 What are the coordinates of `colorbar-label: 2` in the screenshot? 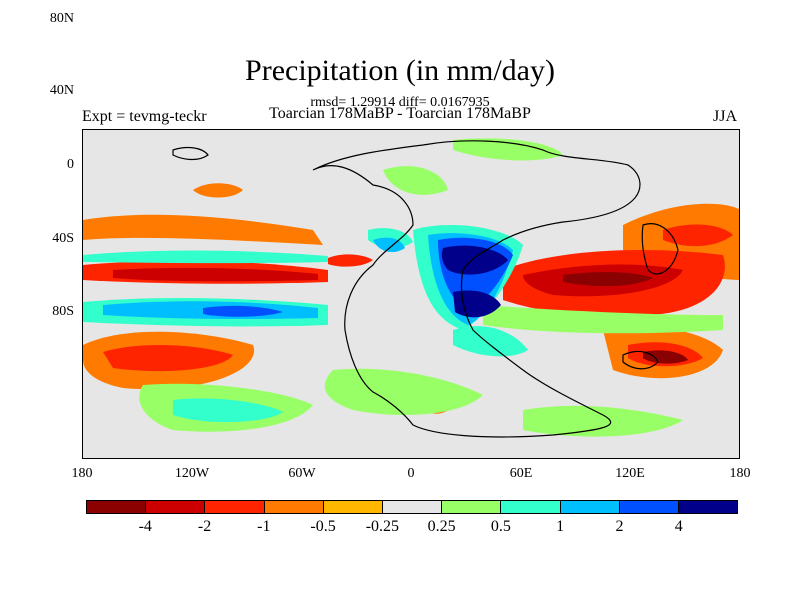 It's located at (619, 526).